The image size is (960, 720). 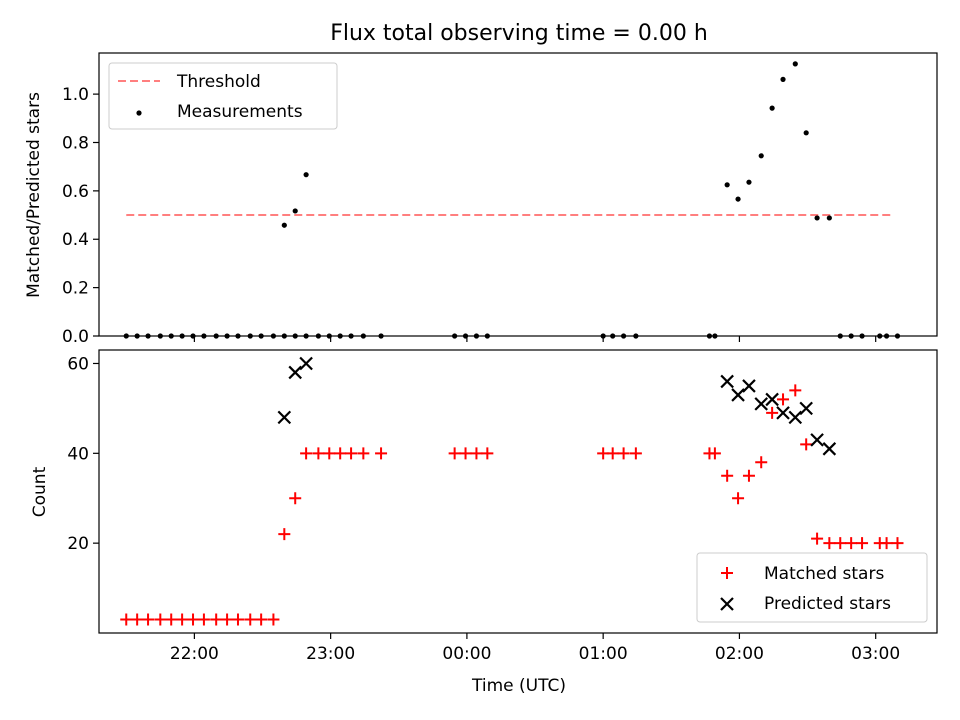 I want to click on top-legend-box, so click(x=223, y=96).